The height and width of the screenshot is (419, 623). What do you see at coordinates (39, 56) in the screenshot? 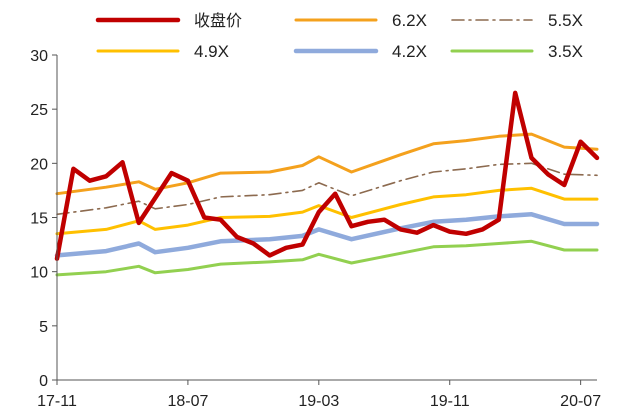
I see `y-tick-label: 30` at bounding box center [39, 56].